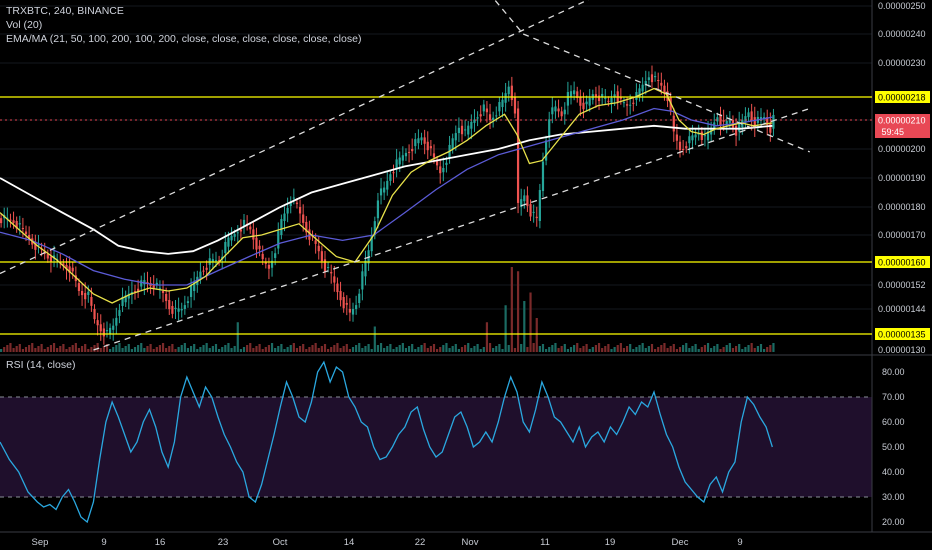 This screenshot has height=550, width=932. I want to click on time-tick-label: 19, so click(610, 542).